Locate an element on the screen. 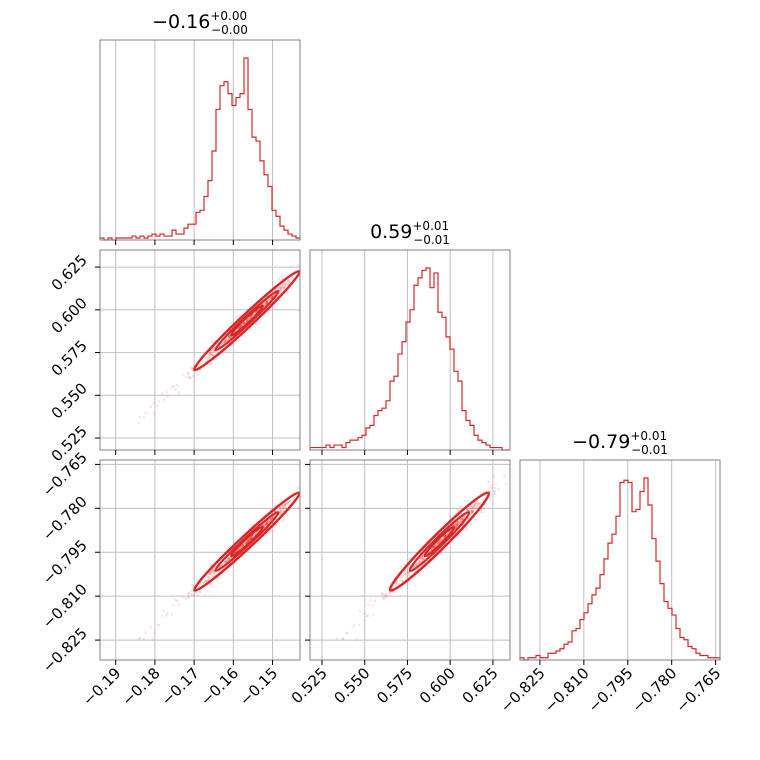 The height and width of the screenshot is (760, 760). y-tick-label: −0.810 is located at coordinates (65, 606).